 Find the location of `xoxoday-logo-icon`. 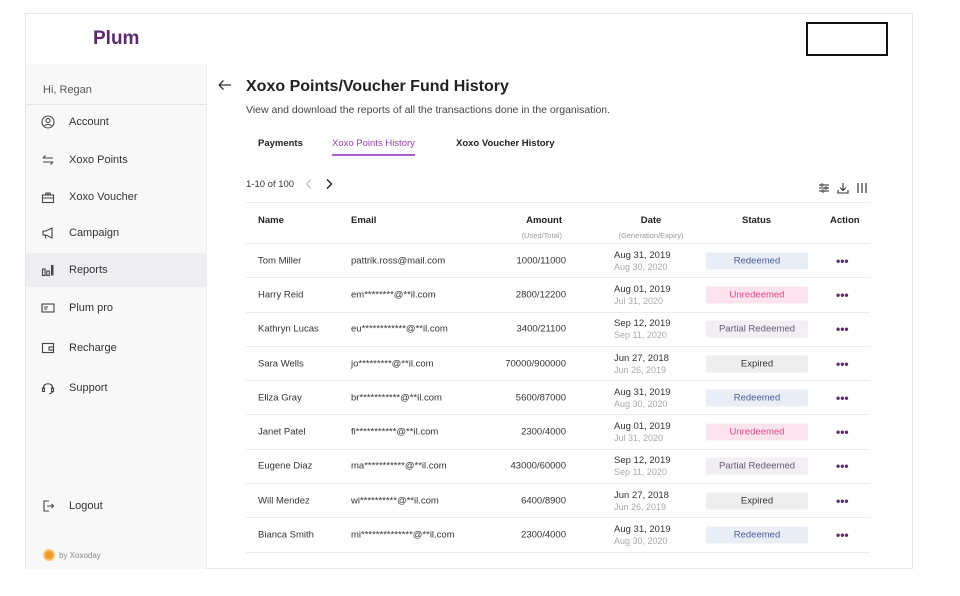

xoxoday-logo-icon is located at coordinates (49, 555).